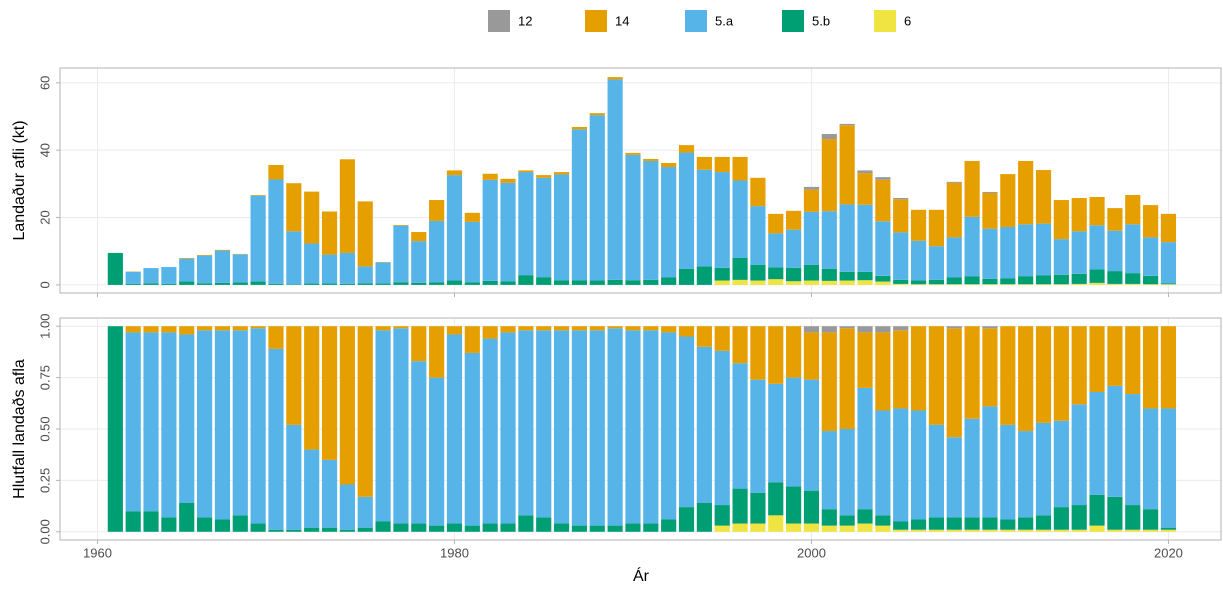 This screenshot has width=1223, height=591. I want to click on x-tick-label: 2000, so click(811, 552).